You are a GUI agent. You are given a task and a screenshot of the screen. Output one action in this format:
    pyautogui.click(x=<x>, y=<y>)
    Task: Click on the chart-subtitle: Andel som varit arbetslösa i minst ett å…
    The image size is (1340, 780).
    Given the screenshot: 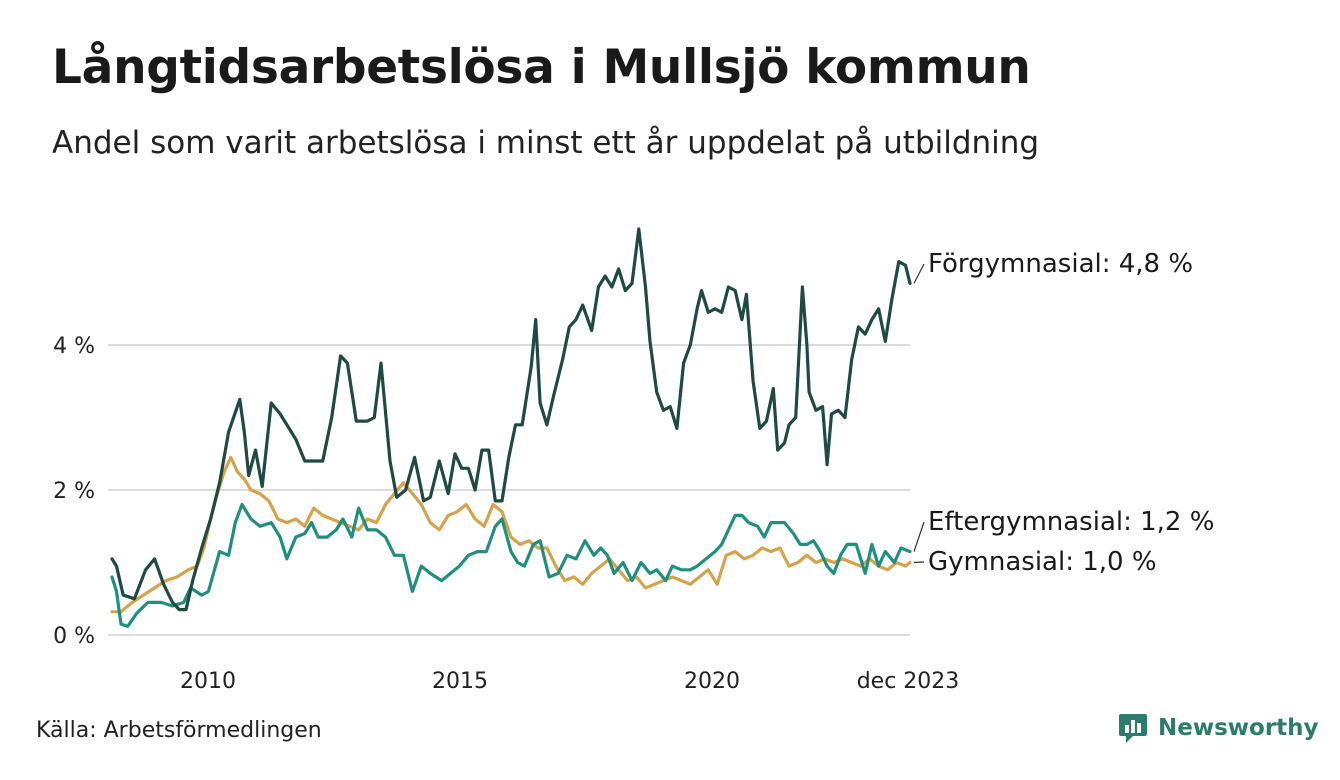 What is the action you would take?
    pyautogui.click(x=546, y=143)
    